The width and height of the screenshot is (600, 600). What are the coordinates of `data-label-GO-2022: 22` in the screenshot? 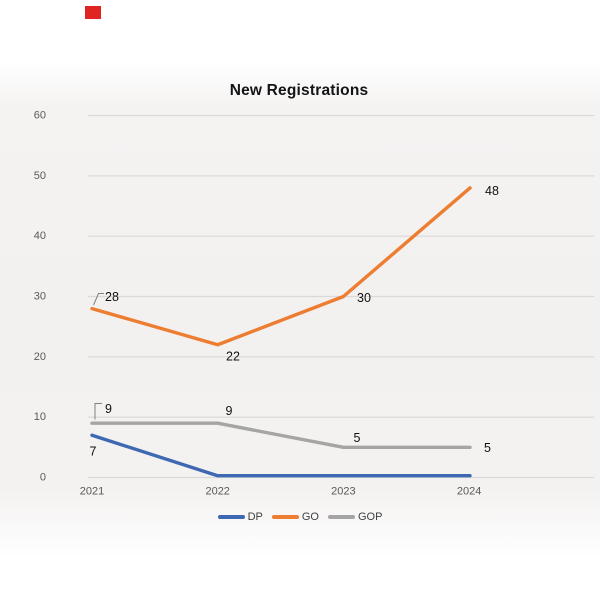 It's located at (233, 357).